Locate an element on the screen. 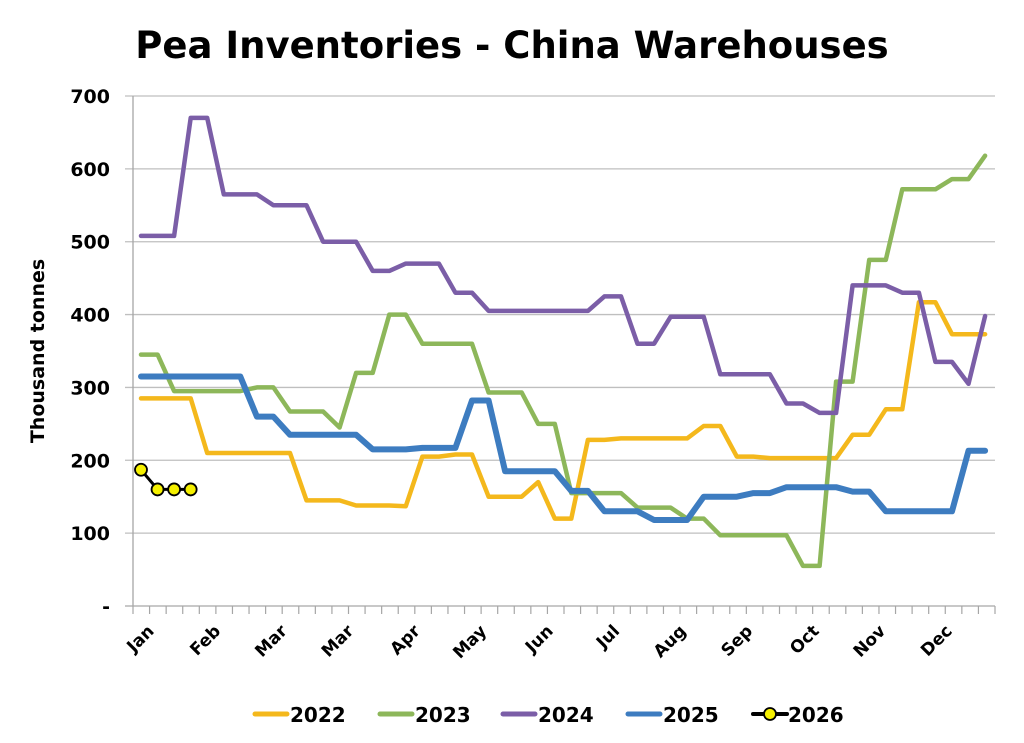 The height and width of the screenshot is (743, 1024). x-tick-label: Feb is located at coordinates (205, 640).